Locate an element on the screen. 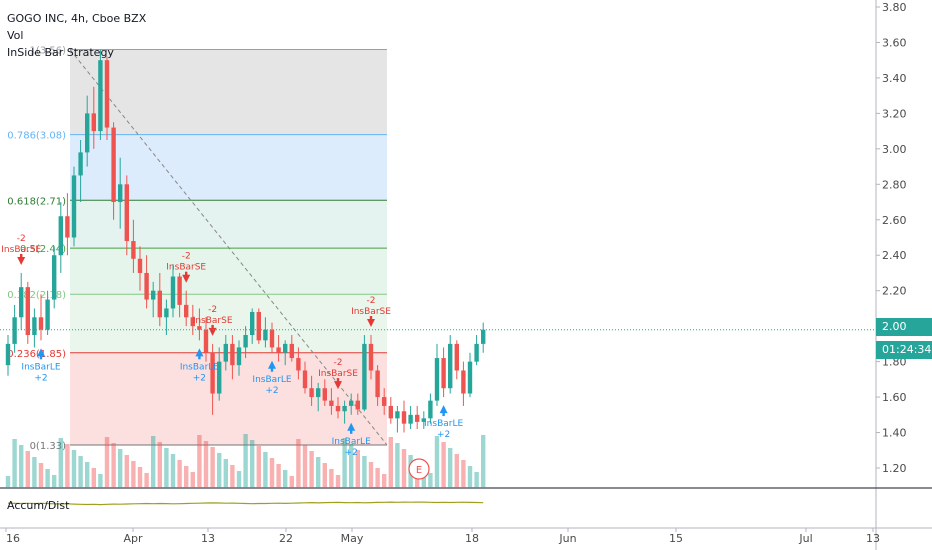  price-tick-label: 2.60 is located at coordinates (894, 220).